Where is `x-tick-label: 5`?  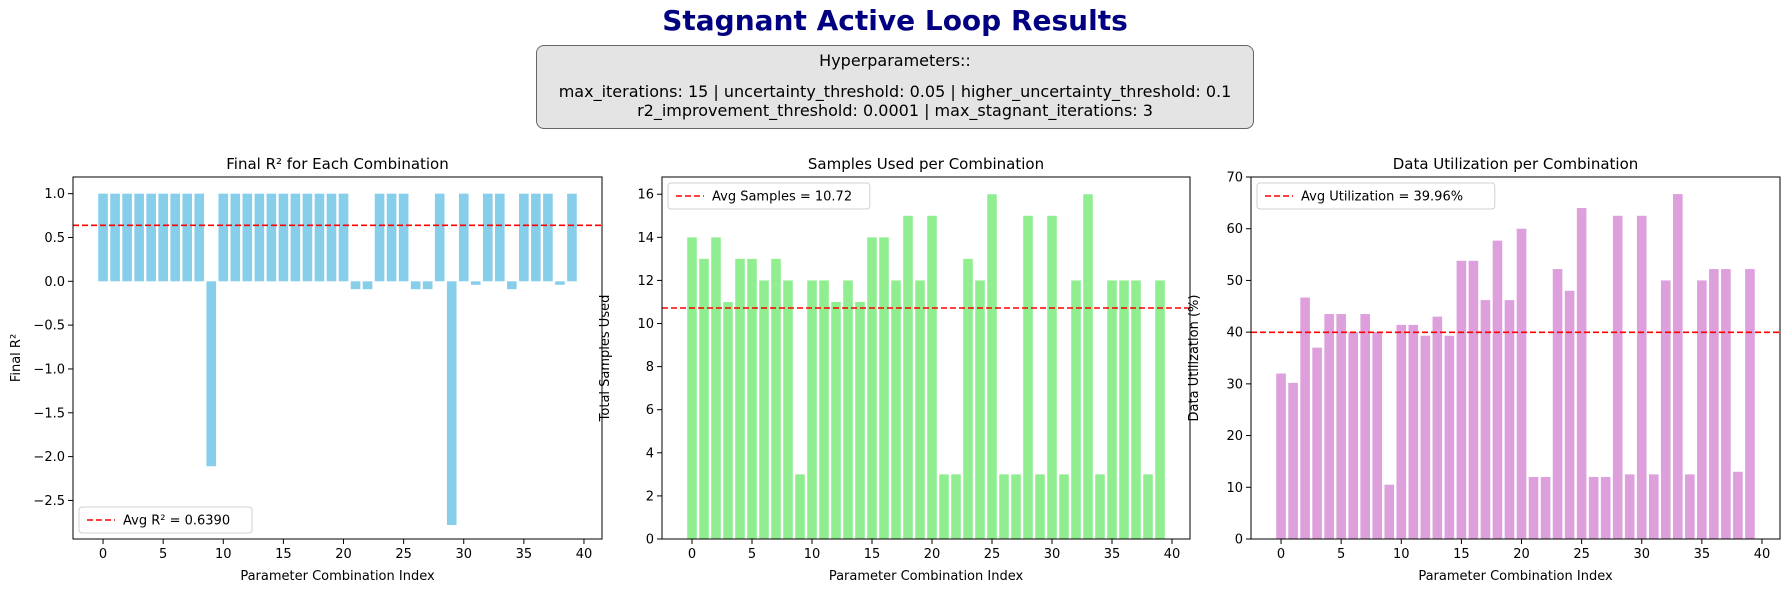 x-tick-label: 5 is located at coordinates (1341, 554).